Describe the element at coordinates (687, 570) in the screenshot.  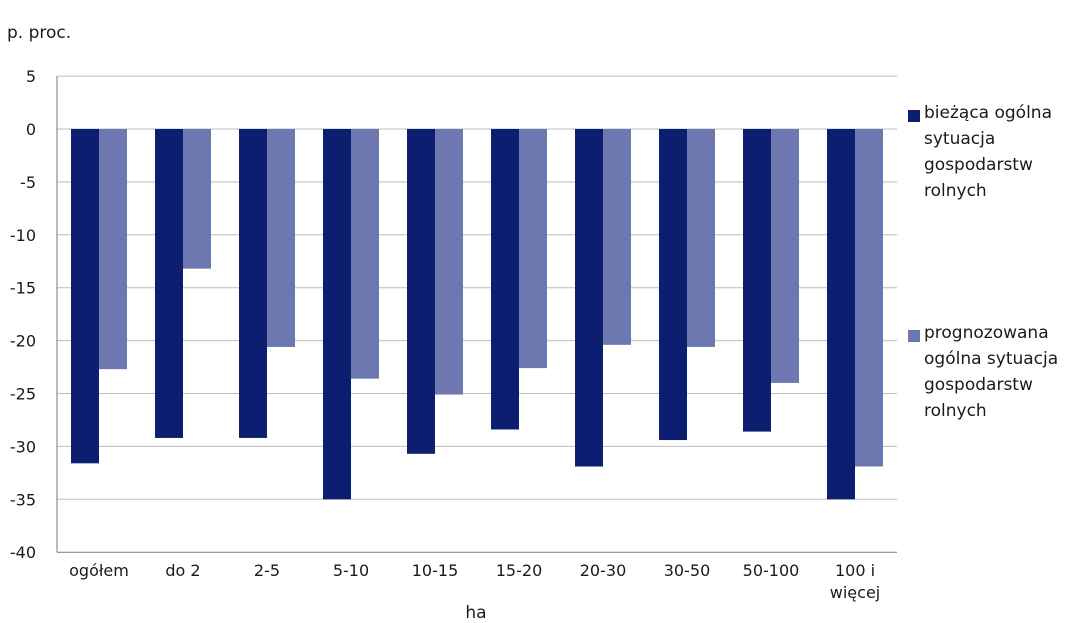
I see `x-tick-label: 30-50` at that location.